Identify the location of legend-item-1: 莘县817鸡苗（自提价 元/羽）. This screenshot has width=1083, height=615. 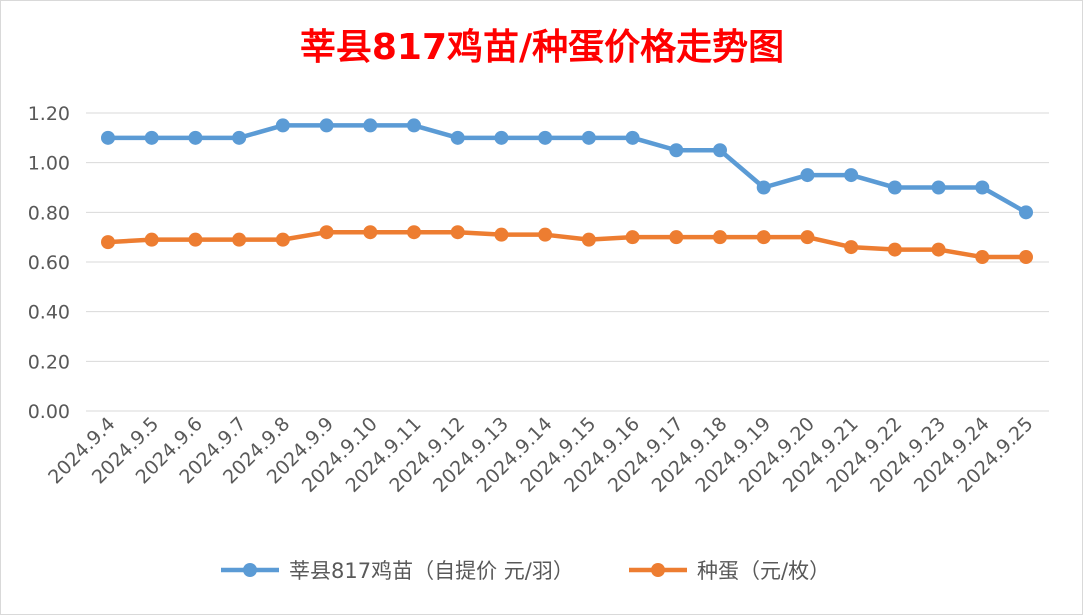
(397, 571).